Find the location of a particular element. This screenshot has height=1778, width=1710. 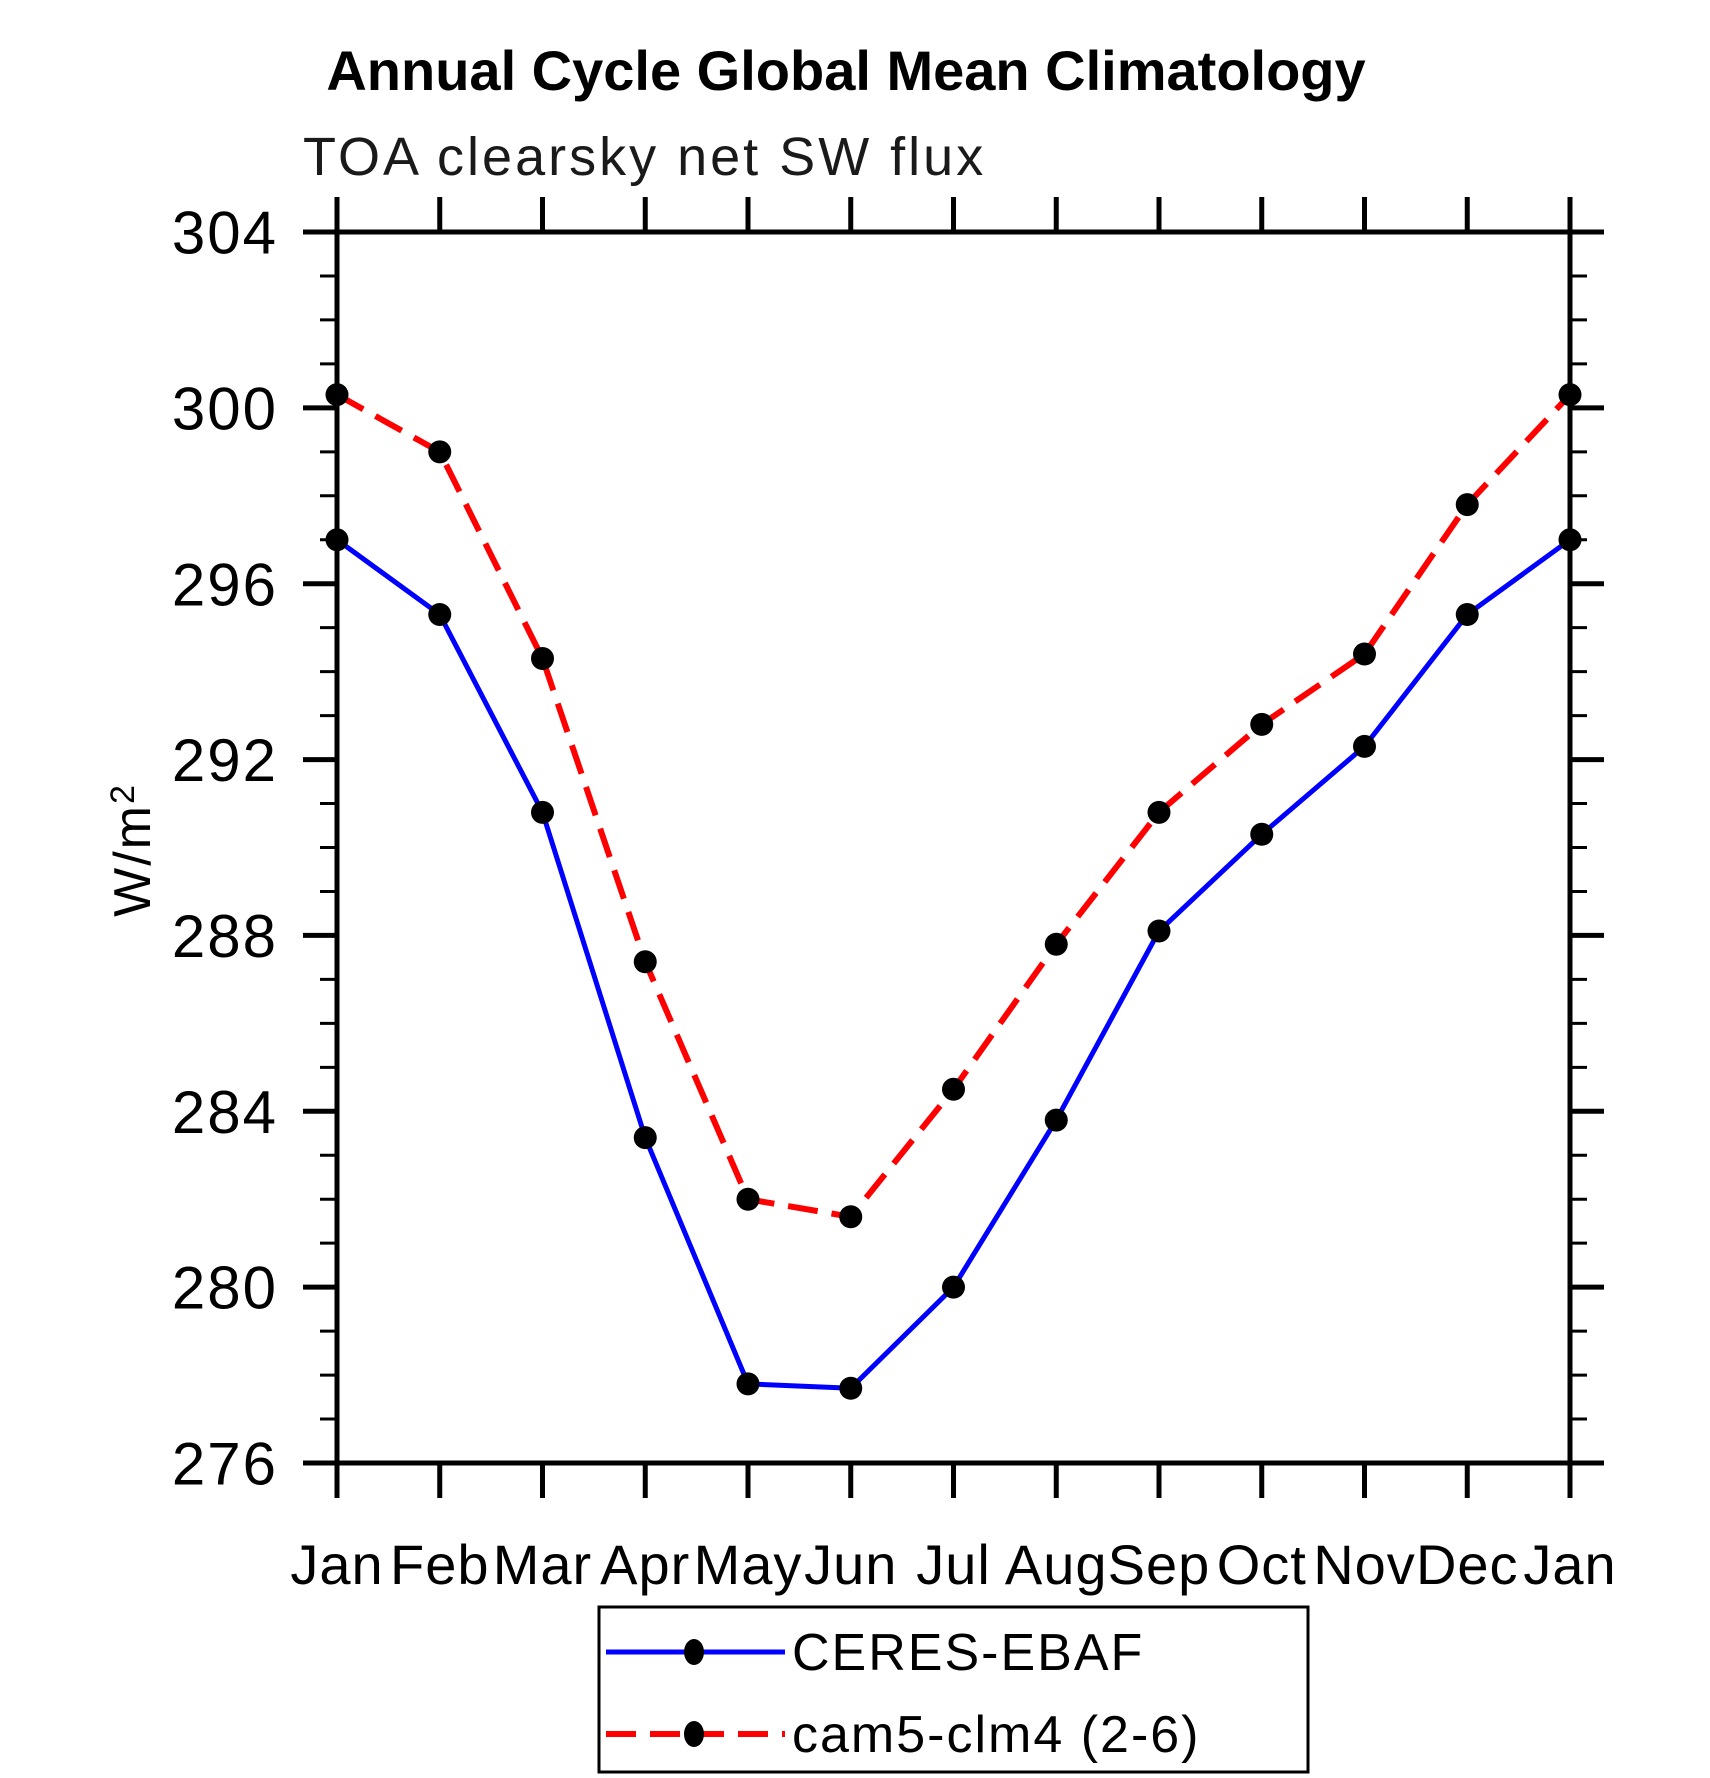

chart-subtitle: TOA clearsky net SW flux is located at coordinates (644, 157).